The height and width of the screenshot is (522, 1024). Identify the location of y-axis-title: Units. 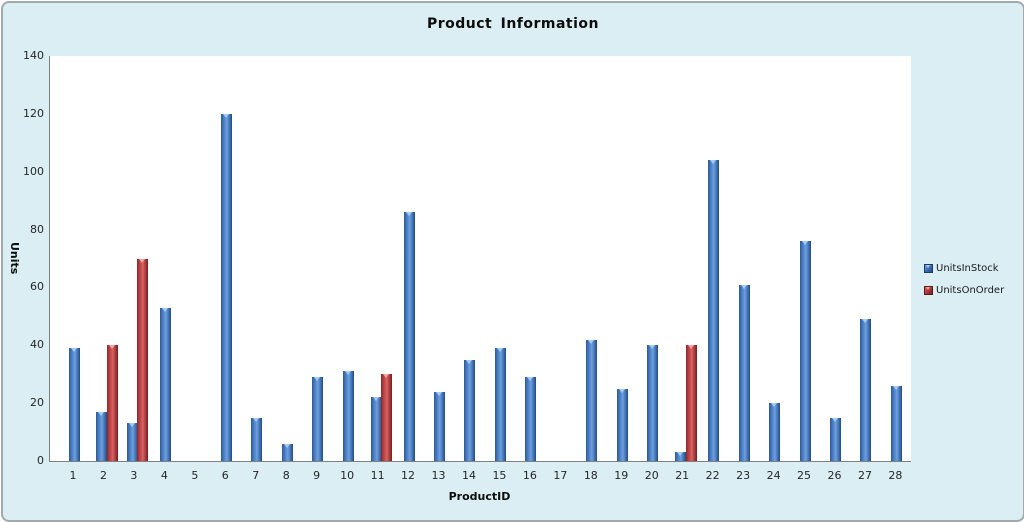
(14, 258).